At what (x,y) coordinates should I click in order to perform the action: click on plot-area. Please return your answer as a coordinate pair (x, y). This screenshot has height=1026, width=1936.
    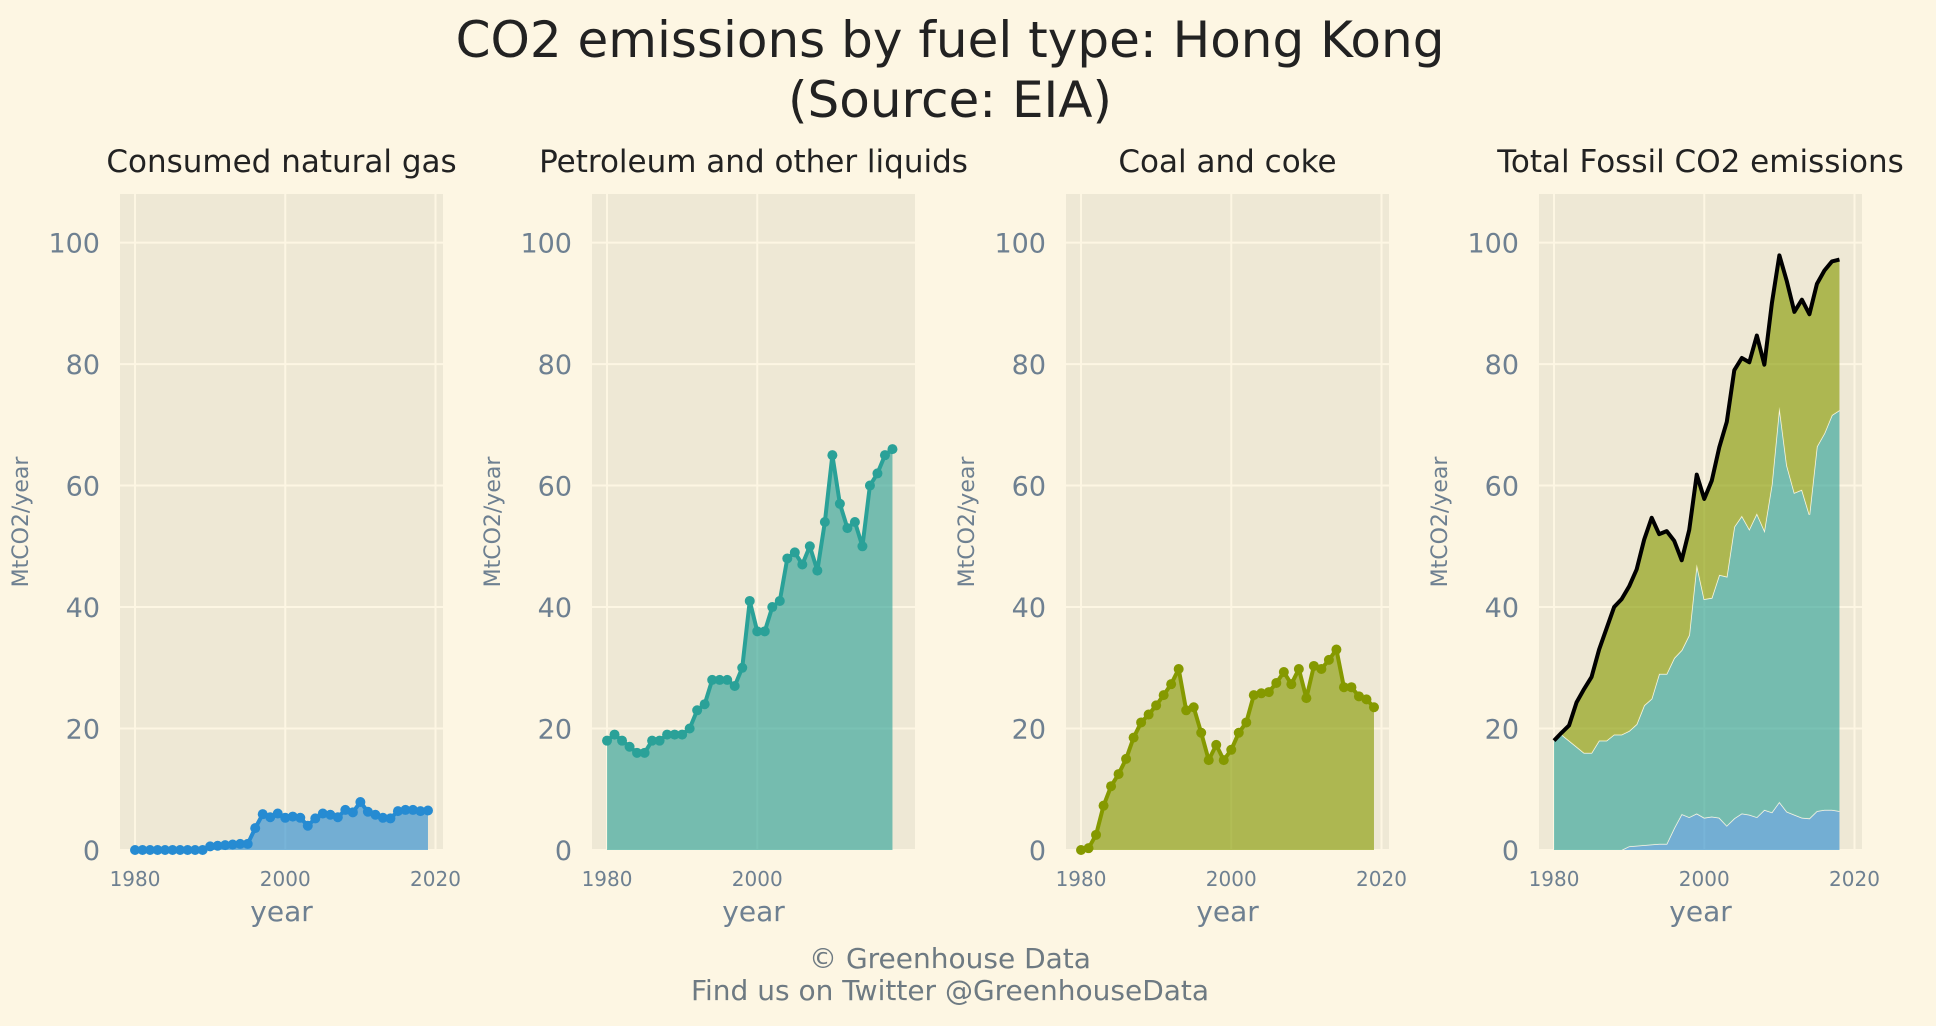
    Looking at the image, I should click on (281, 522).